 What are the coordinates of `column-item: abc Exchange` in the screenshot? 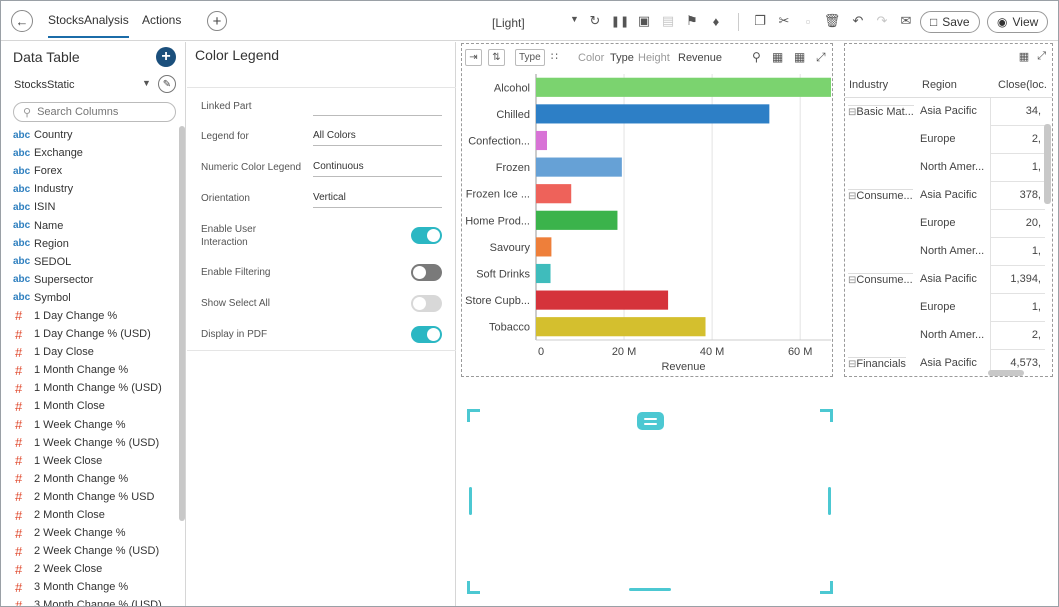 It's located at (90, 153).